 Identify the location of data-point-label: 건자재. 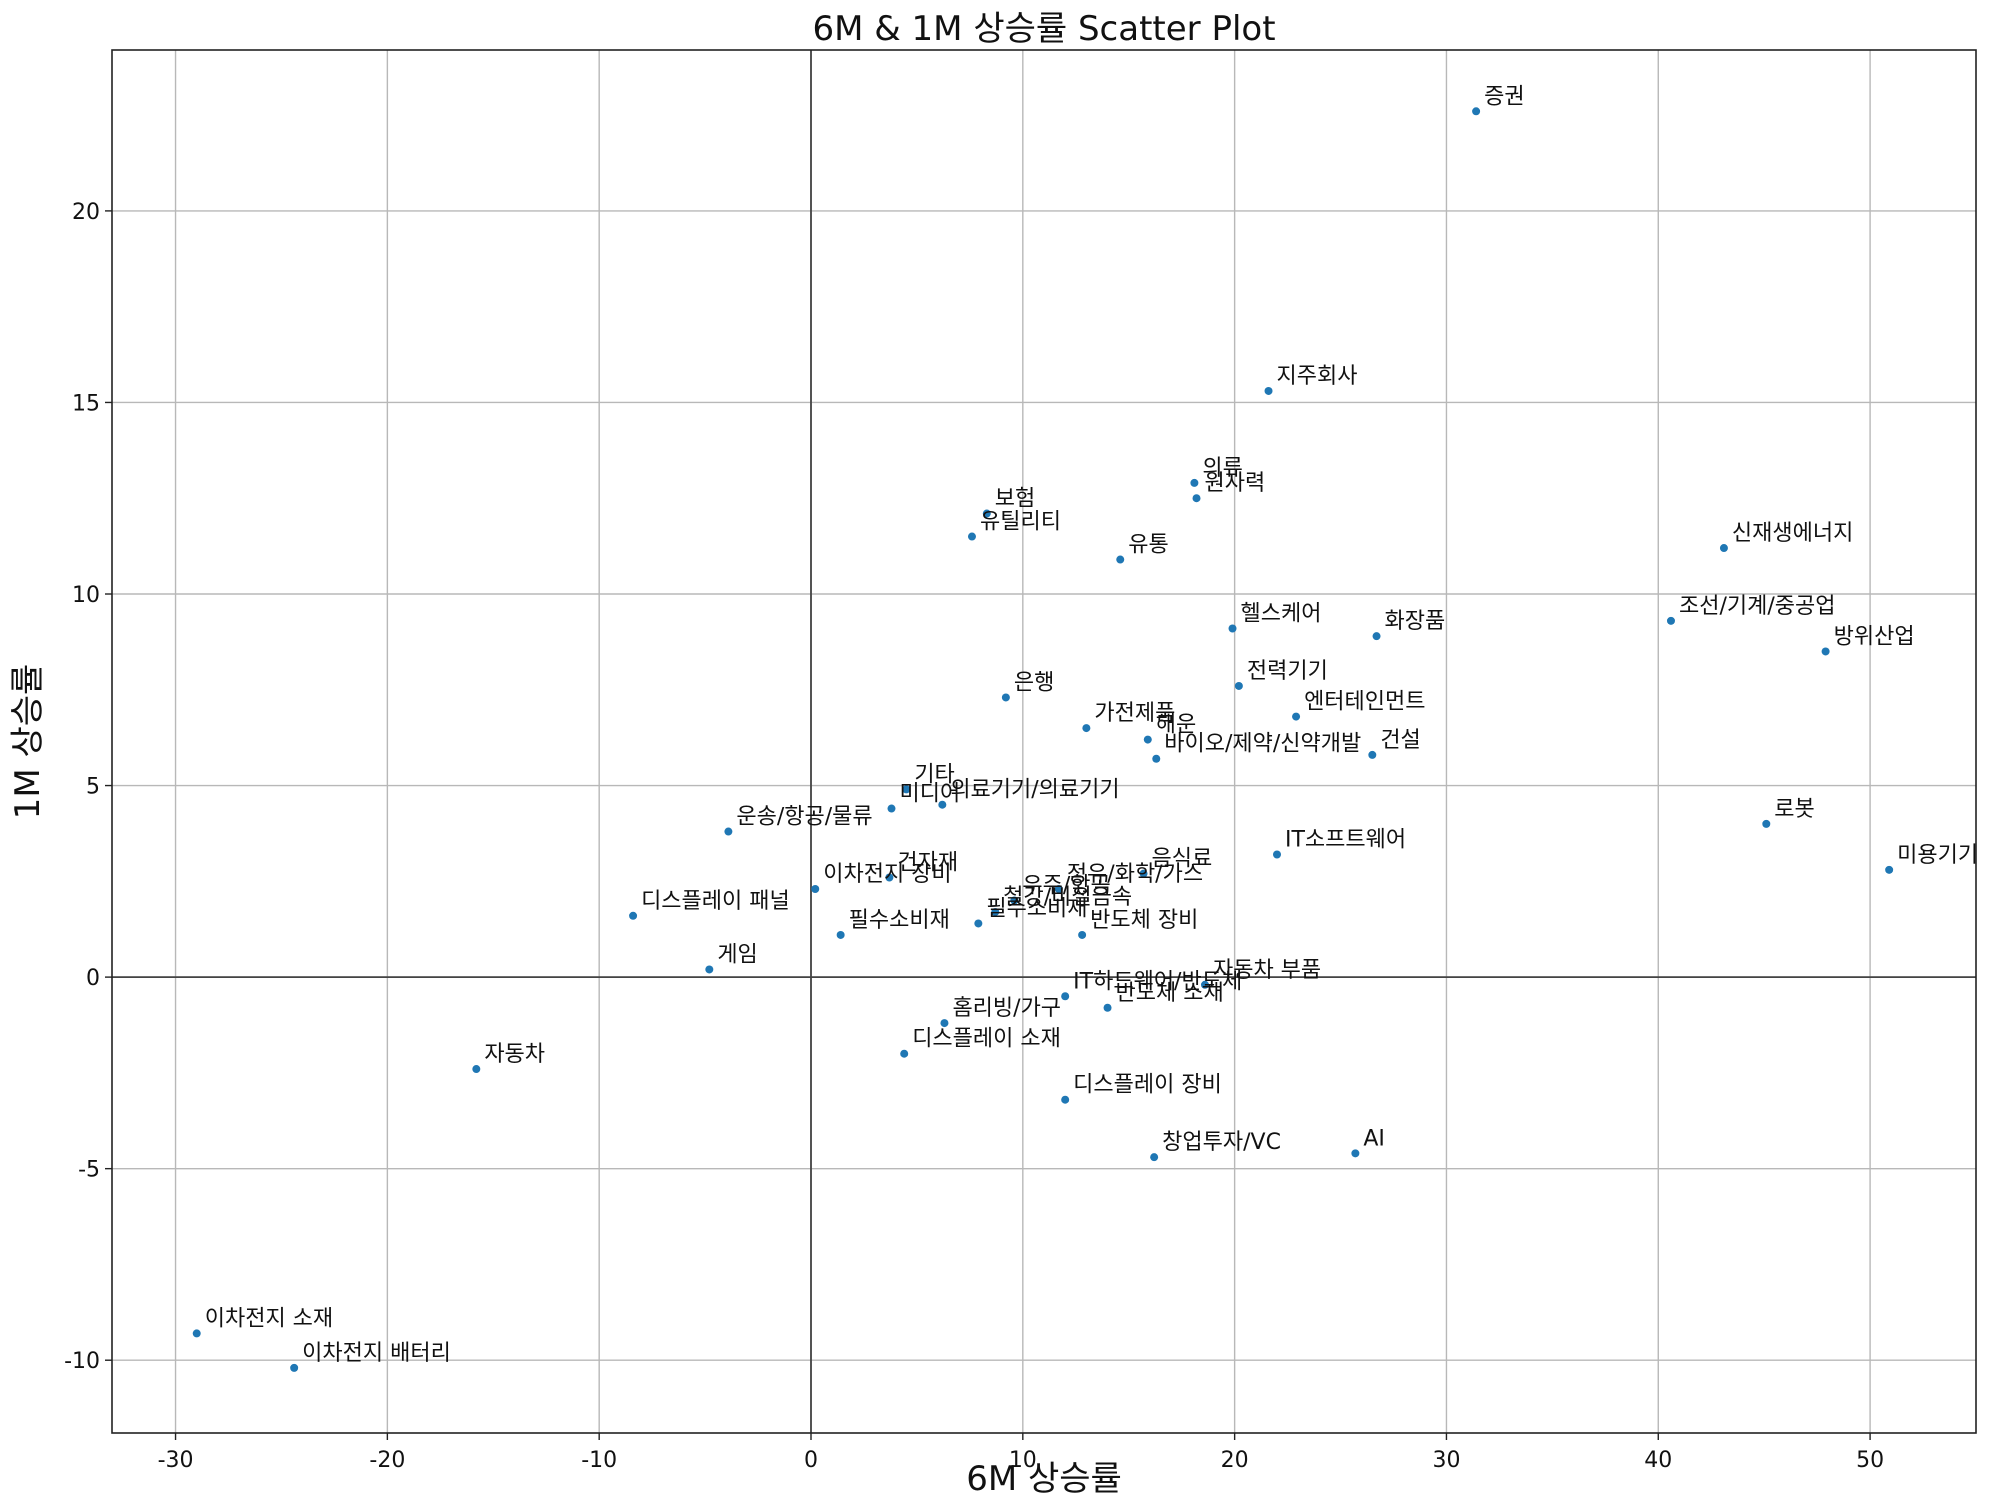
(927, 863).